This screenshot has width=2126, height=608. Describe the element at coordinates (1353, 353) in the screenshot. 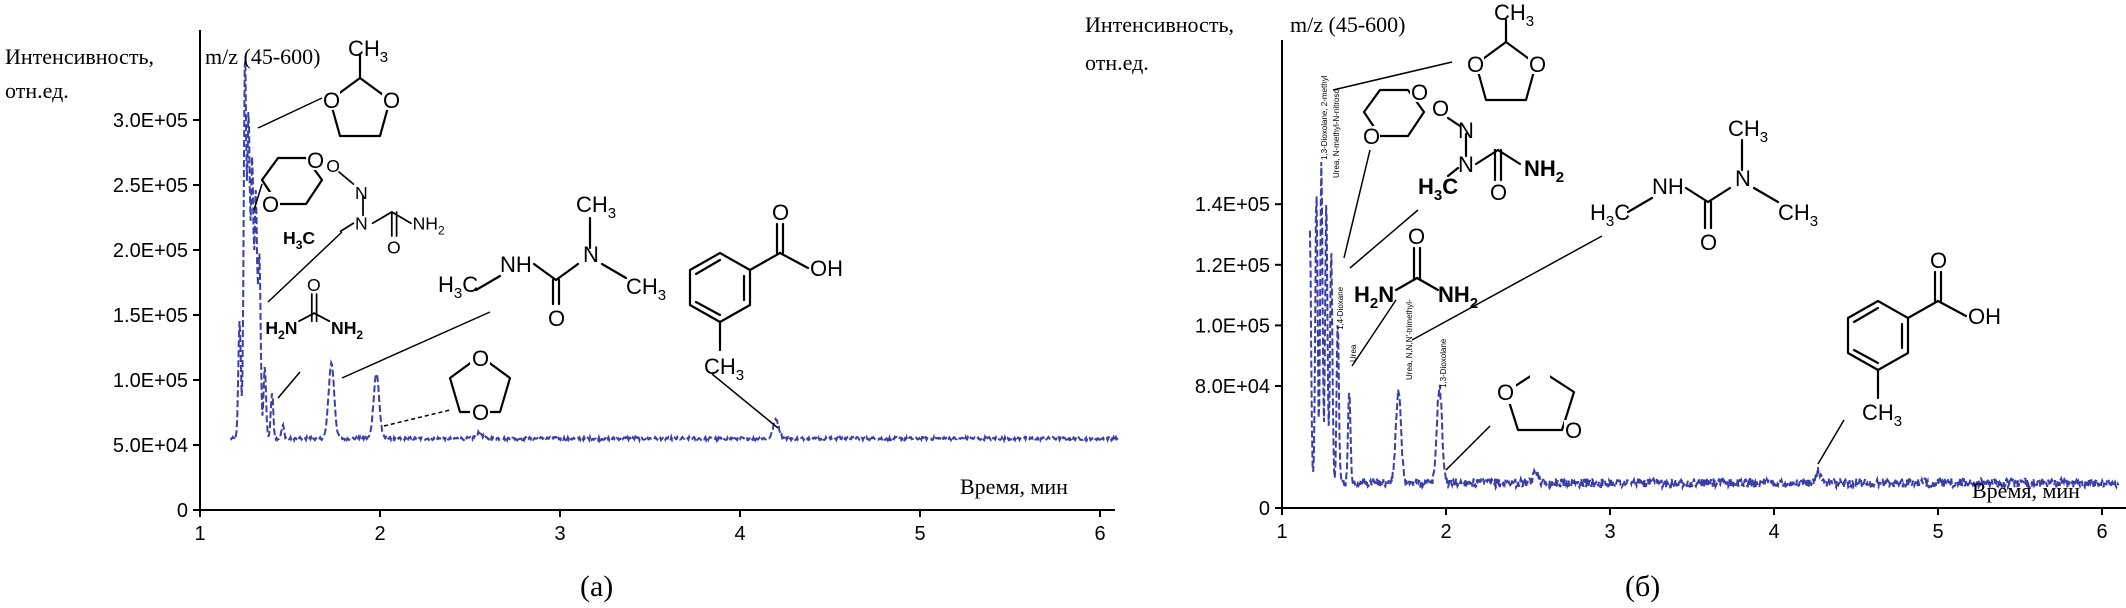

I see `peak-annotation: Urea` at that location.